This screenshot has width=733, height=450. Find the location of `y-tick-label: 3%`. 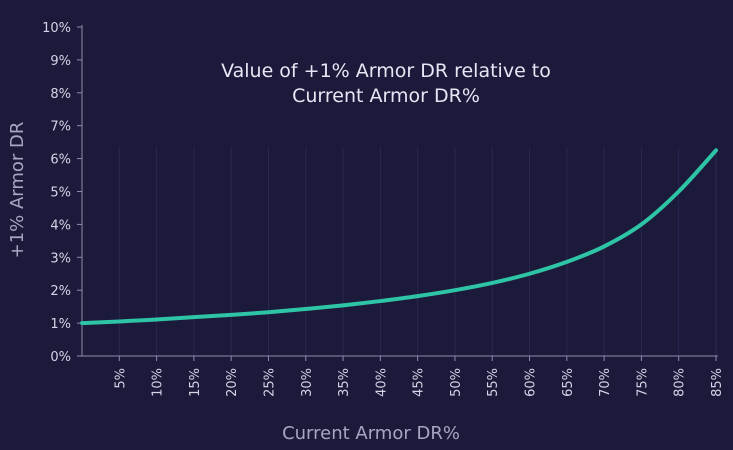

y-tick-label: 3% is located at coordinates (60, 258).